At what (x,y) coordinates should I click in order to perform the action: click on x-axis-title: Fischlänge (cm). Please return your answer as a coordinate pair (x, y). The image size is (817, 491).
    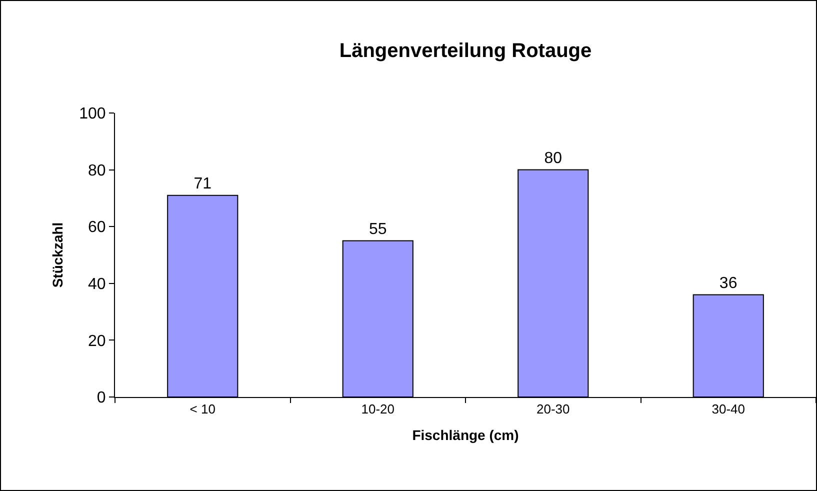
    Looking at the image, I should click on (465, 434).